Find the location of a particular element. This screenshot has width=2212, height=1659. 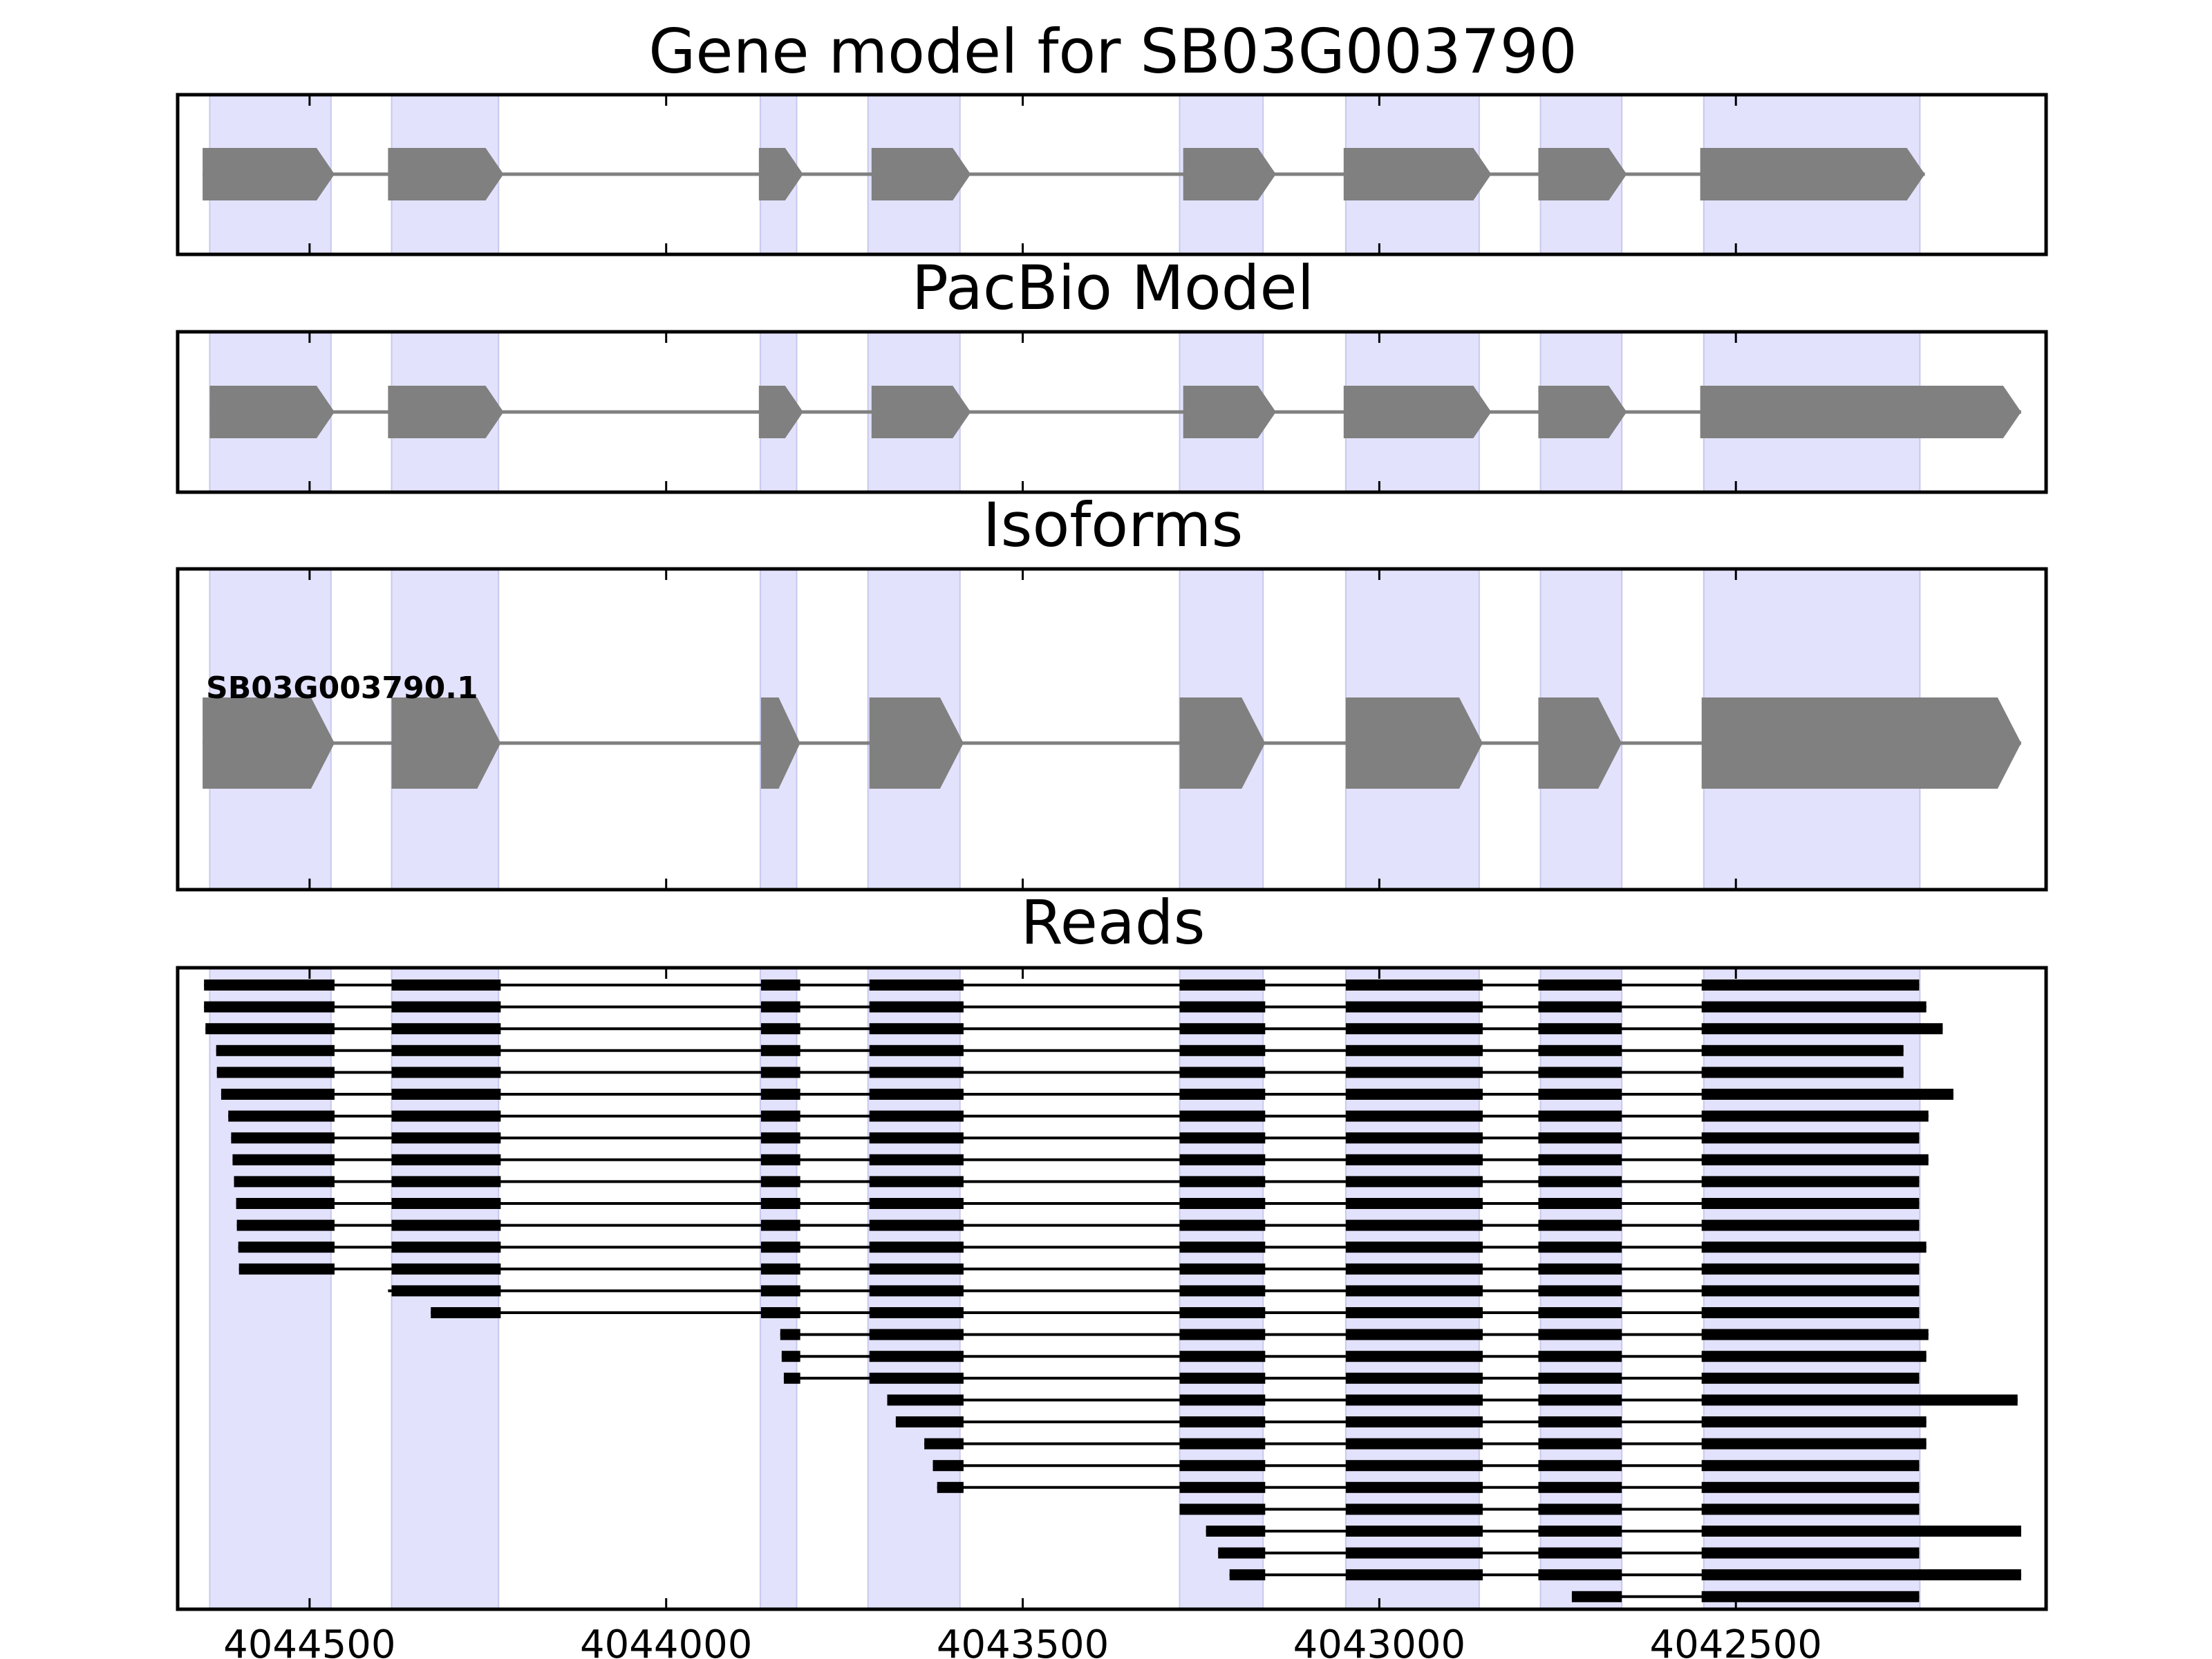

x-tick-label: 4043000 is located at coordinates (1379, 1640).